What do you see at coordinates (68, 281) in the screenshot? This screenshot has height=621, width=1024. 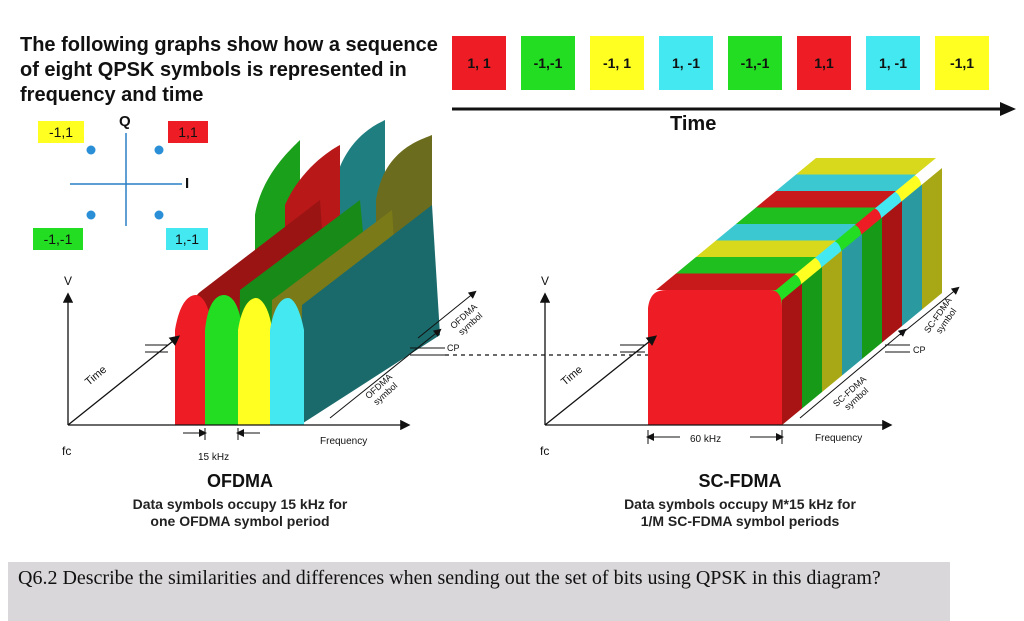 I see `ofdma-v-label: V` at bounding box center [68, 281].